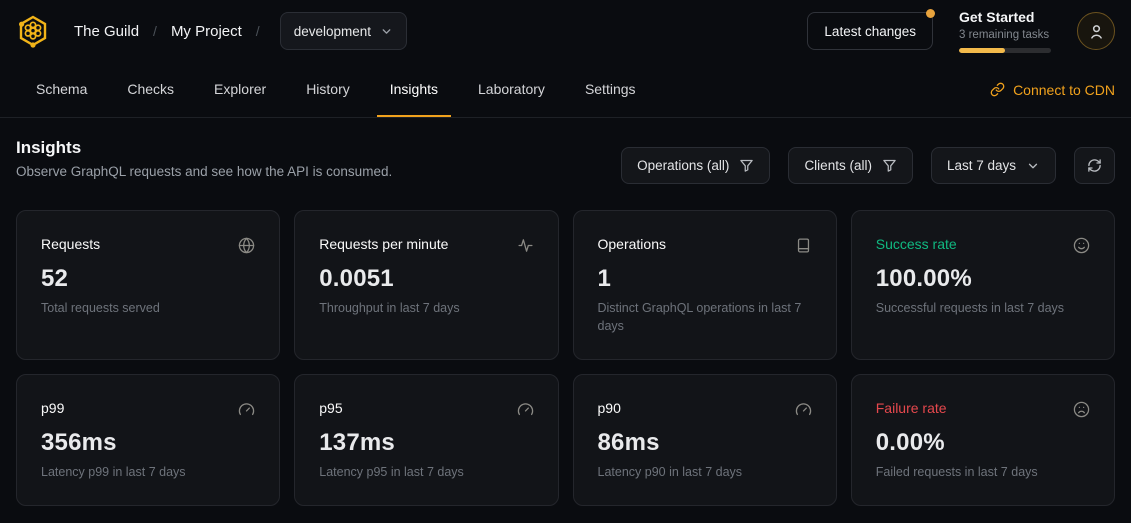  I want to click on card-value: 52, so click(55, 278).